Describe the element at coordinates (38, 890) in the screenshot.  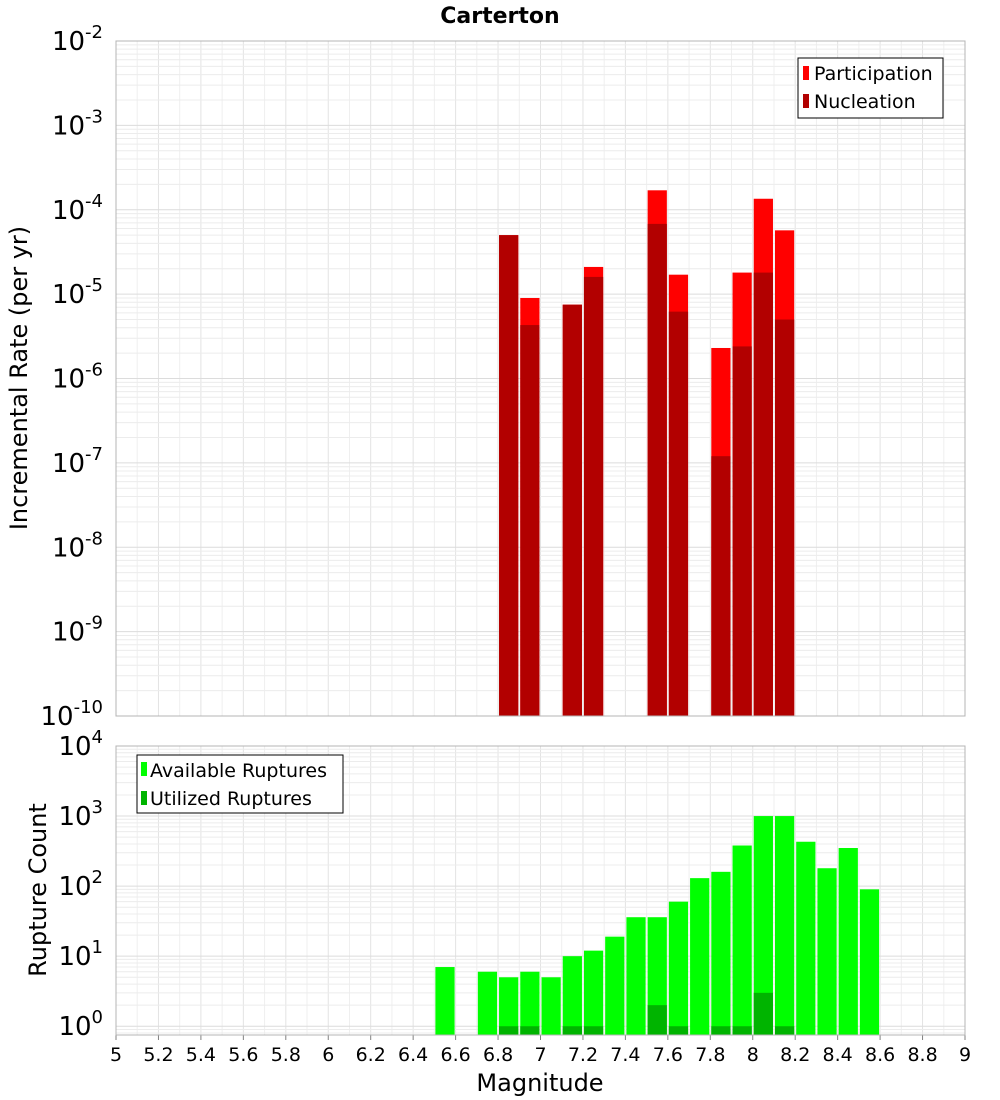
I see `count-y-axis-label: Rupture Count` at that location.